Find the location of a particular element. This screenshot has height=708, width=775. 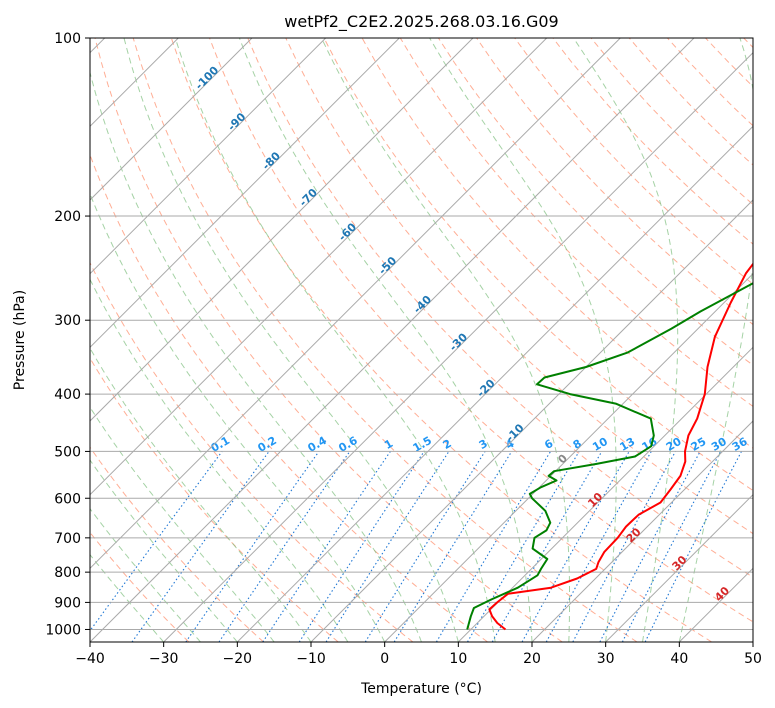

y-axis-label: Pressure (hPa) is located at coordinates (20, 340).